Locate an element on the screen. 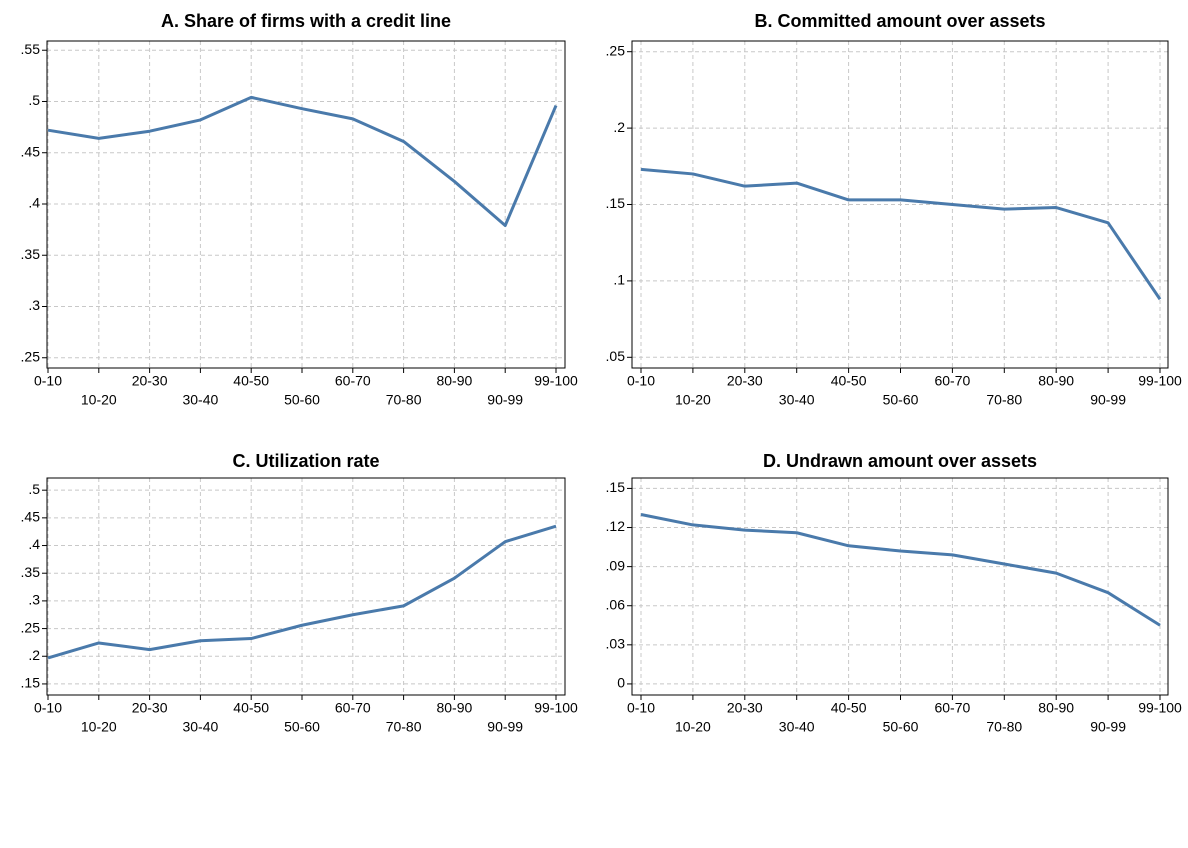 The height and width of the screenshot is (848, 1188). chart-title: D. Undrawn amount over assets is located at coordinates (900, 461).